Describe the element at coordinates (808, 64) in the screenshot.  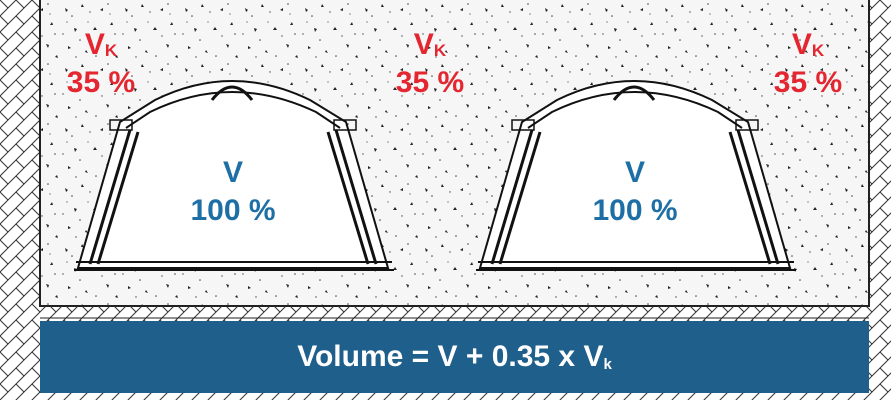
I see `vk-label-right: VK 35 %` at that location.